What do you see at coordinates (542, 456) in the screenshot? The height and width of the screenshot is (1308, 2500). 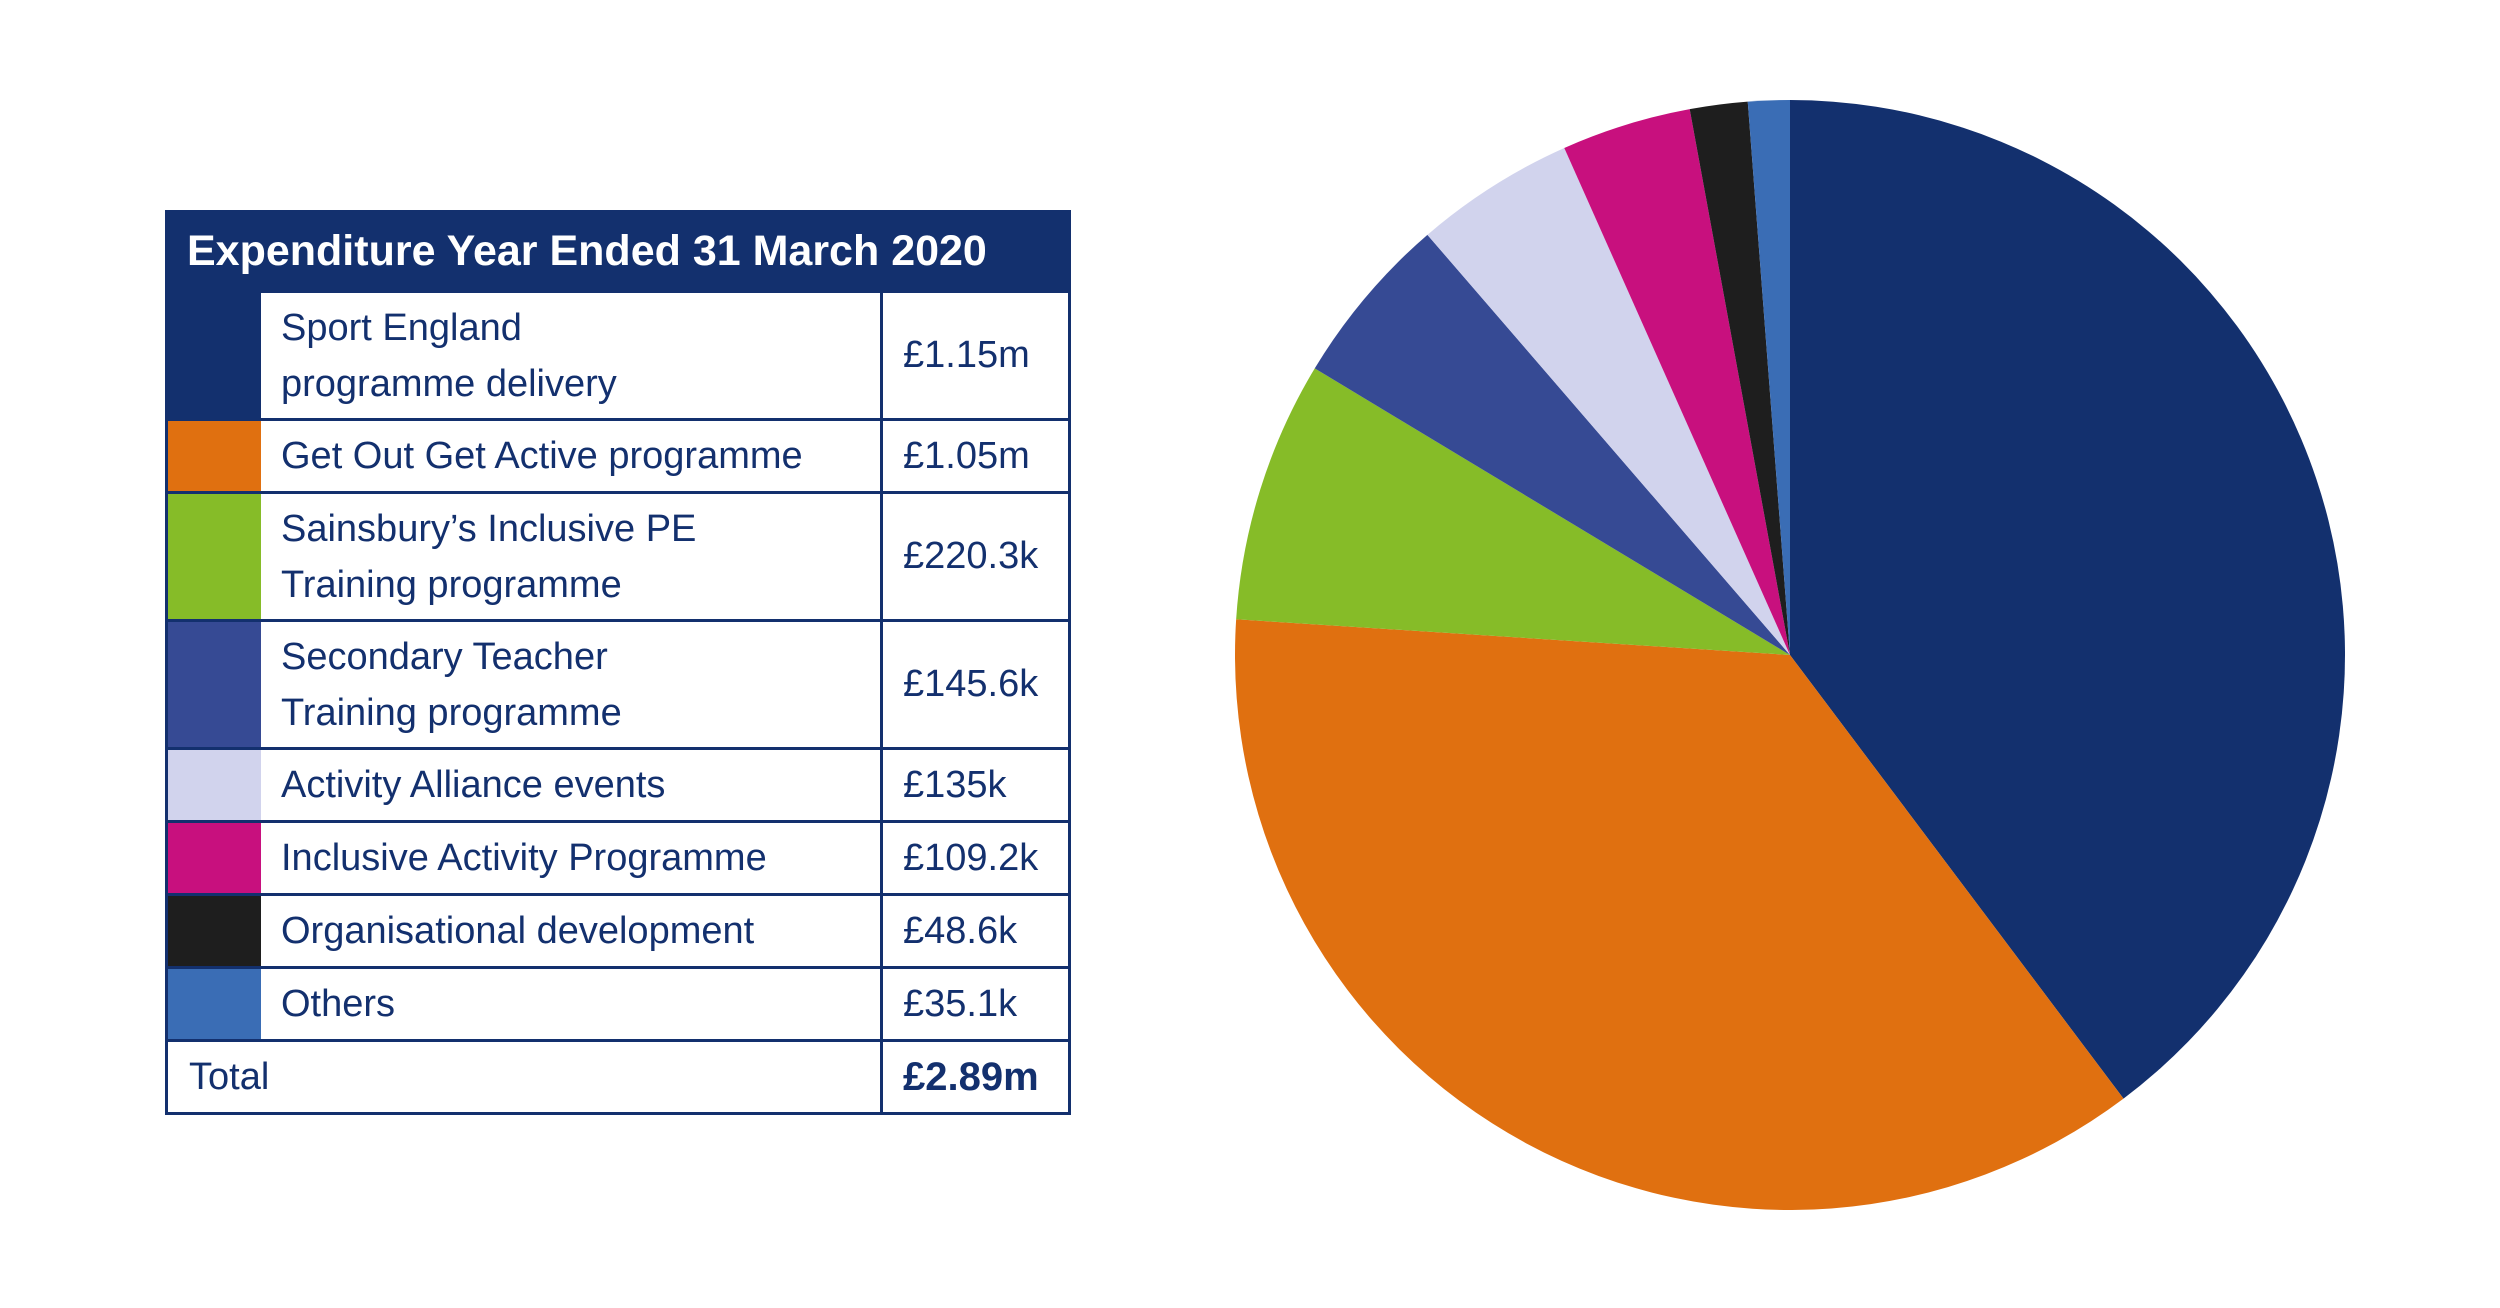 I see `legend-label-line: Get Out Get Active programme` at bounding box center [542, 456].